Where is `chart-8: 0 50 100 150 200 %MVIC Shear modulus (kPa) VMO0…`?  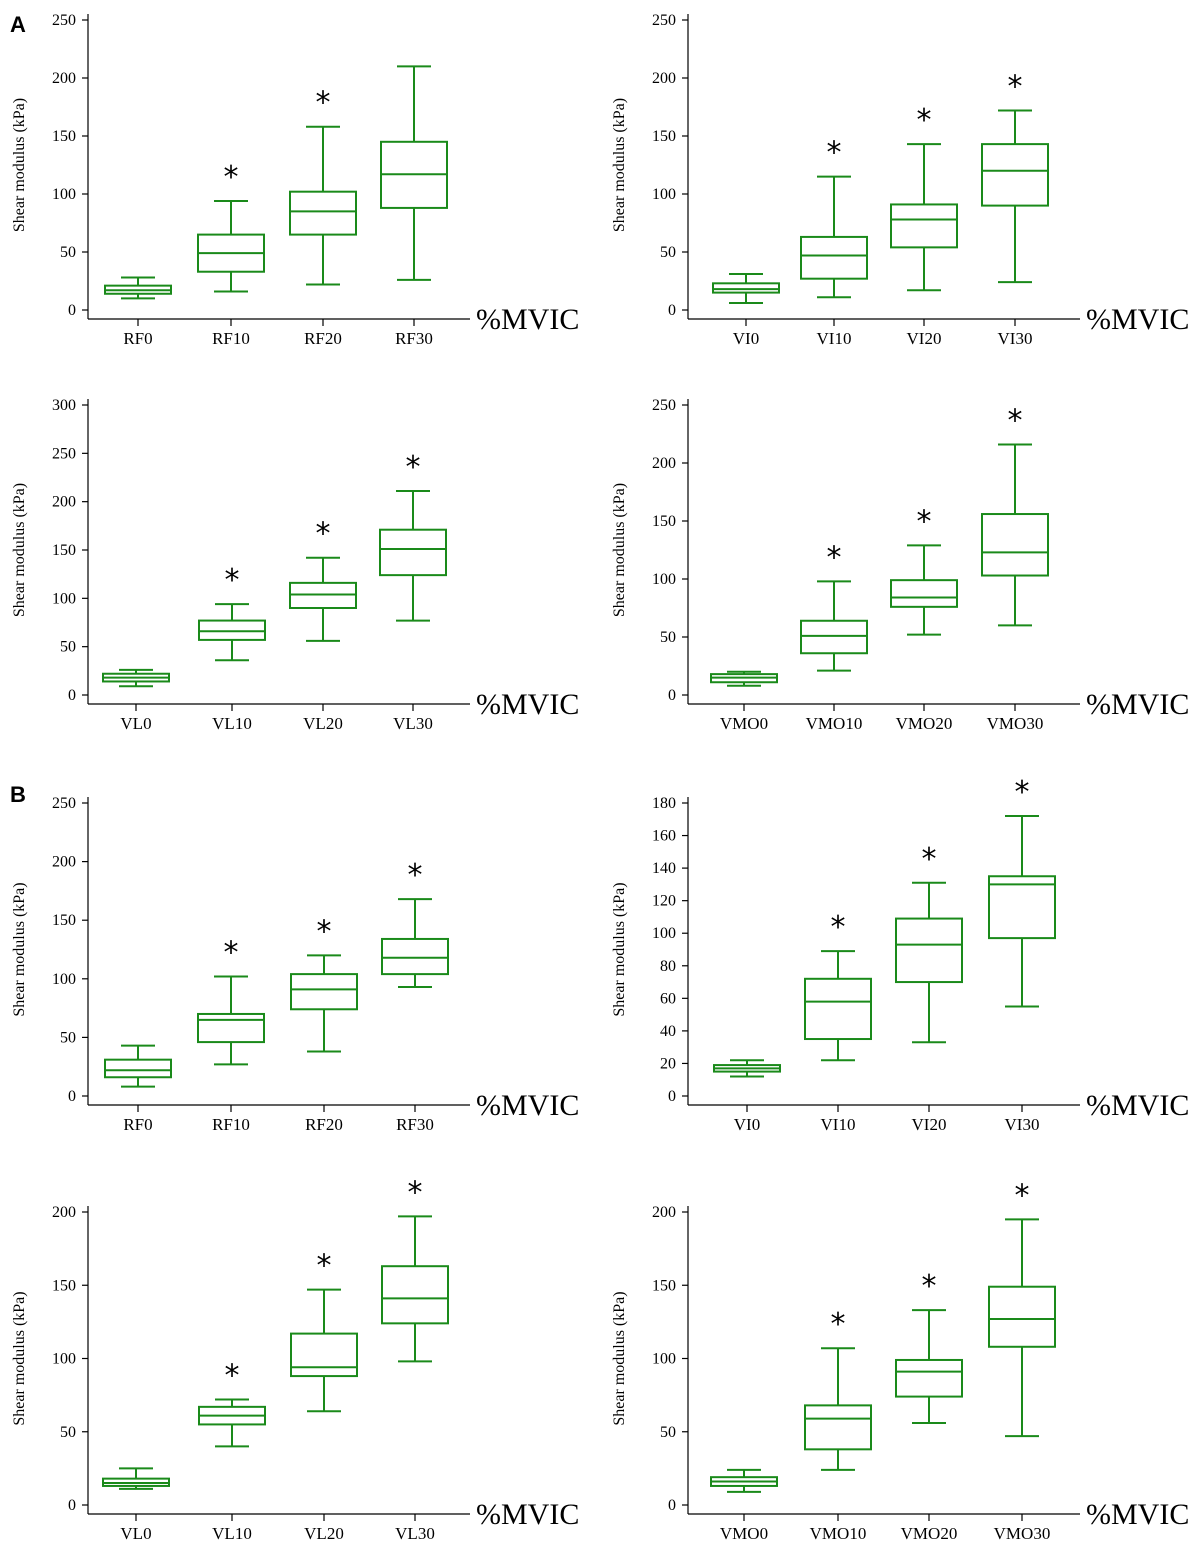
chart-8: 0 50 100 150 200 %MVIC Shear modulus (kPa) VMO0… is located at coordinates (900, 1360).